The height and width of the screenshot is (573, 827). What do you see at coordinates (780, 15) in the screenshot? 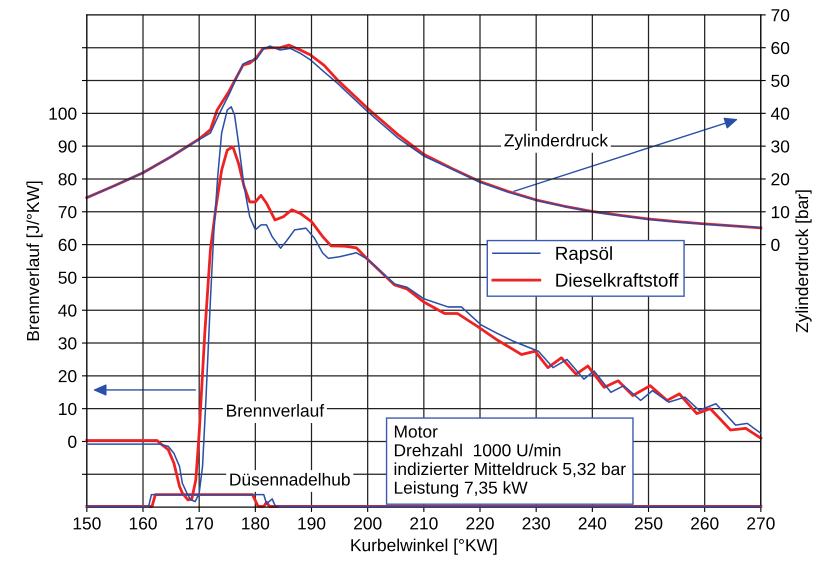
I see `y2-tick-label: 70` at bounding box center [780, 15].